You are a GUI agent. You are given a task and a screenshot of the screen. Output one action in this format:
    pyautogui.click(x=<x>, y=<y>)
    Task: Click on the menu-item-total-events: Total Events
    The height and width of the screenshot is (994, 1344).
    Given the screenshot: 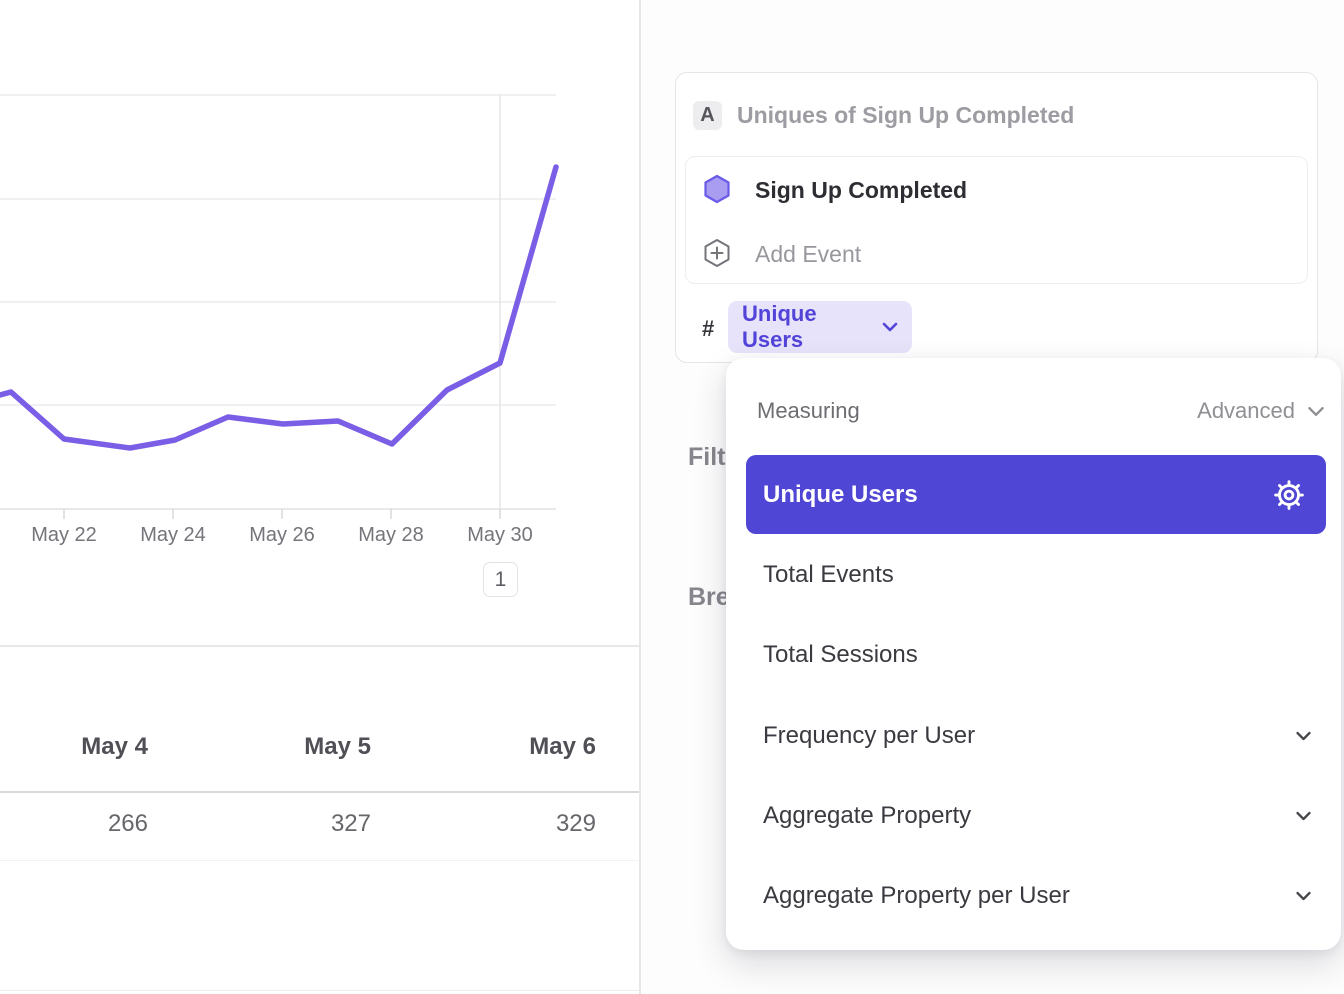 What is the action you would take?
    pyautogui.click(x=1036, y=575)
    